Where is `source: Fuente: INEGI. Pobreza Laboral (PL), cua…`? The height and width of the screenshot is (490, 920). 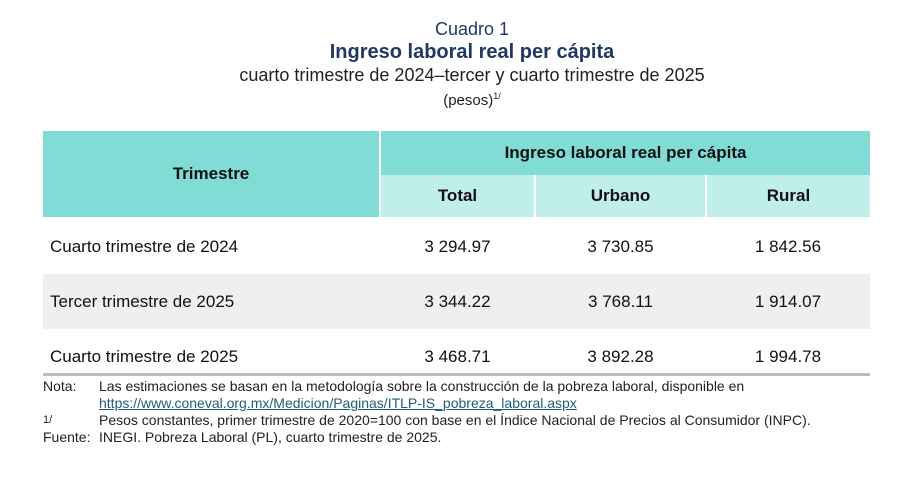
source: Fuente: INEGI. Pobreza Laboral (PL), cua… is located at coordinates (456, 437).